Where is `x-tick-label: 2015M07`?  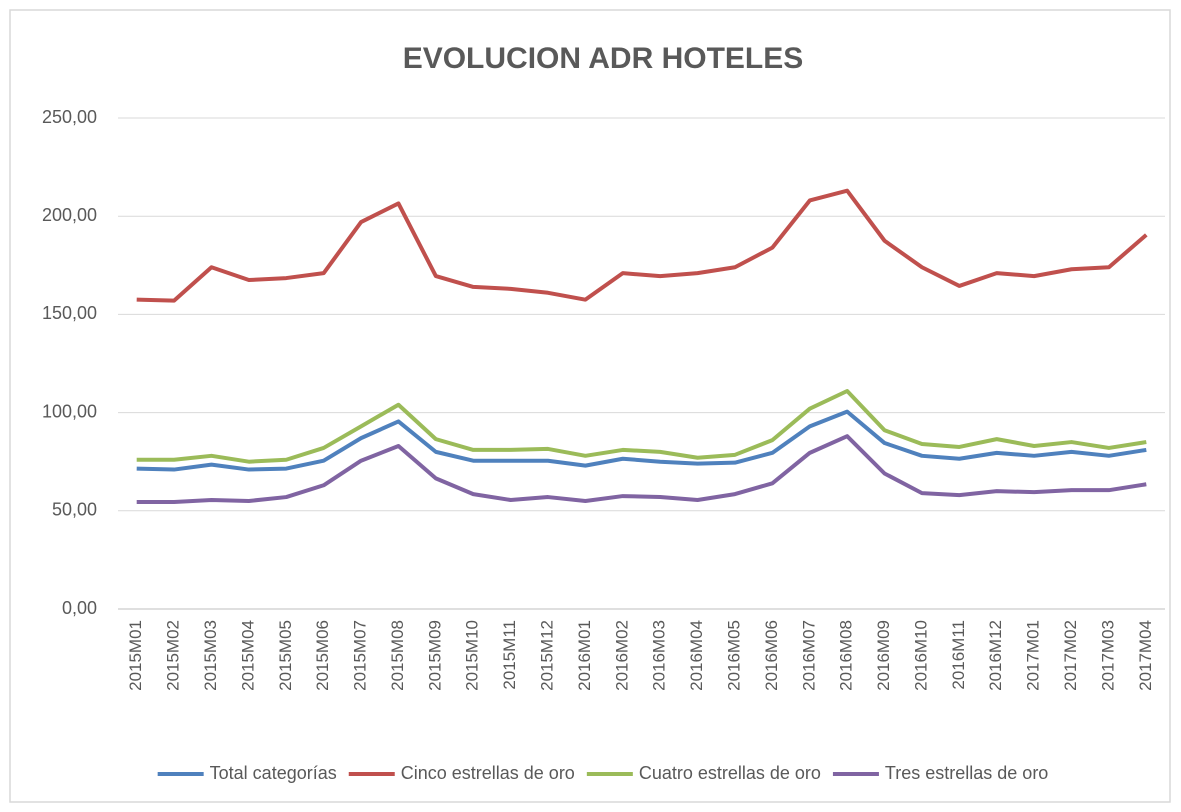 x-tick-label: 2015M07 is located at coordinates (360, 655).